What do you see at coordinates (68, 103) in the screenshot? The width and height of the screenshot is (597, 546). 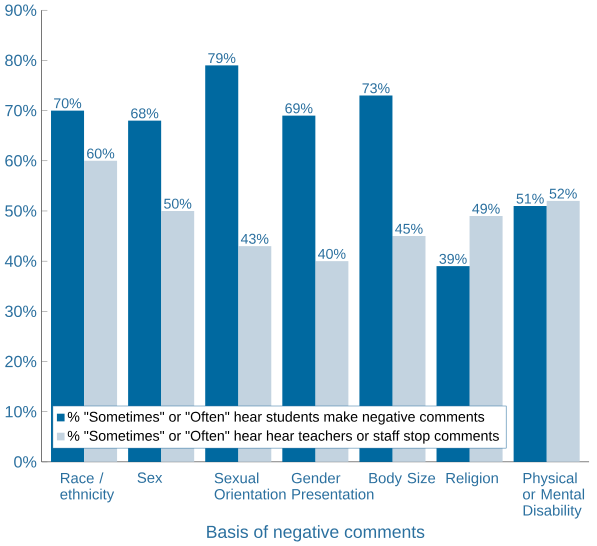 I see `data-label: 70%` at bounding box center [68, 103].